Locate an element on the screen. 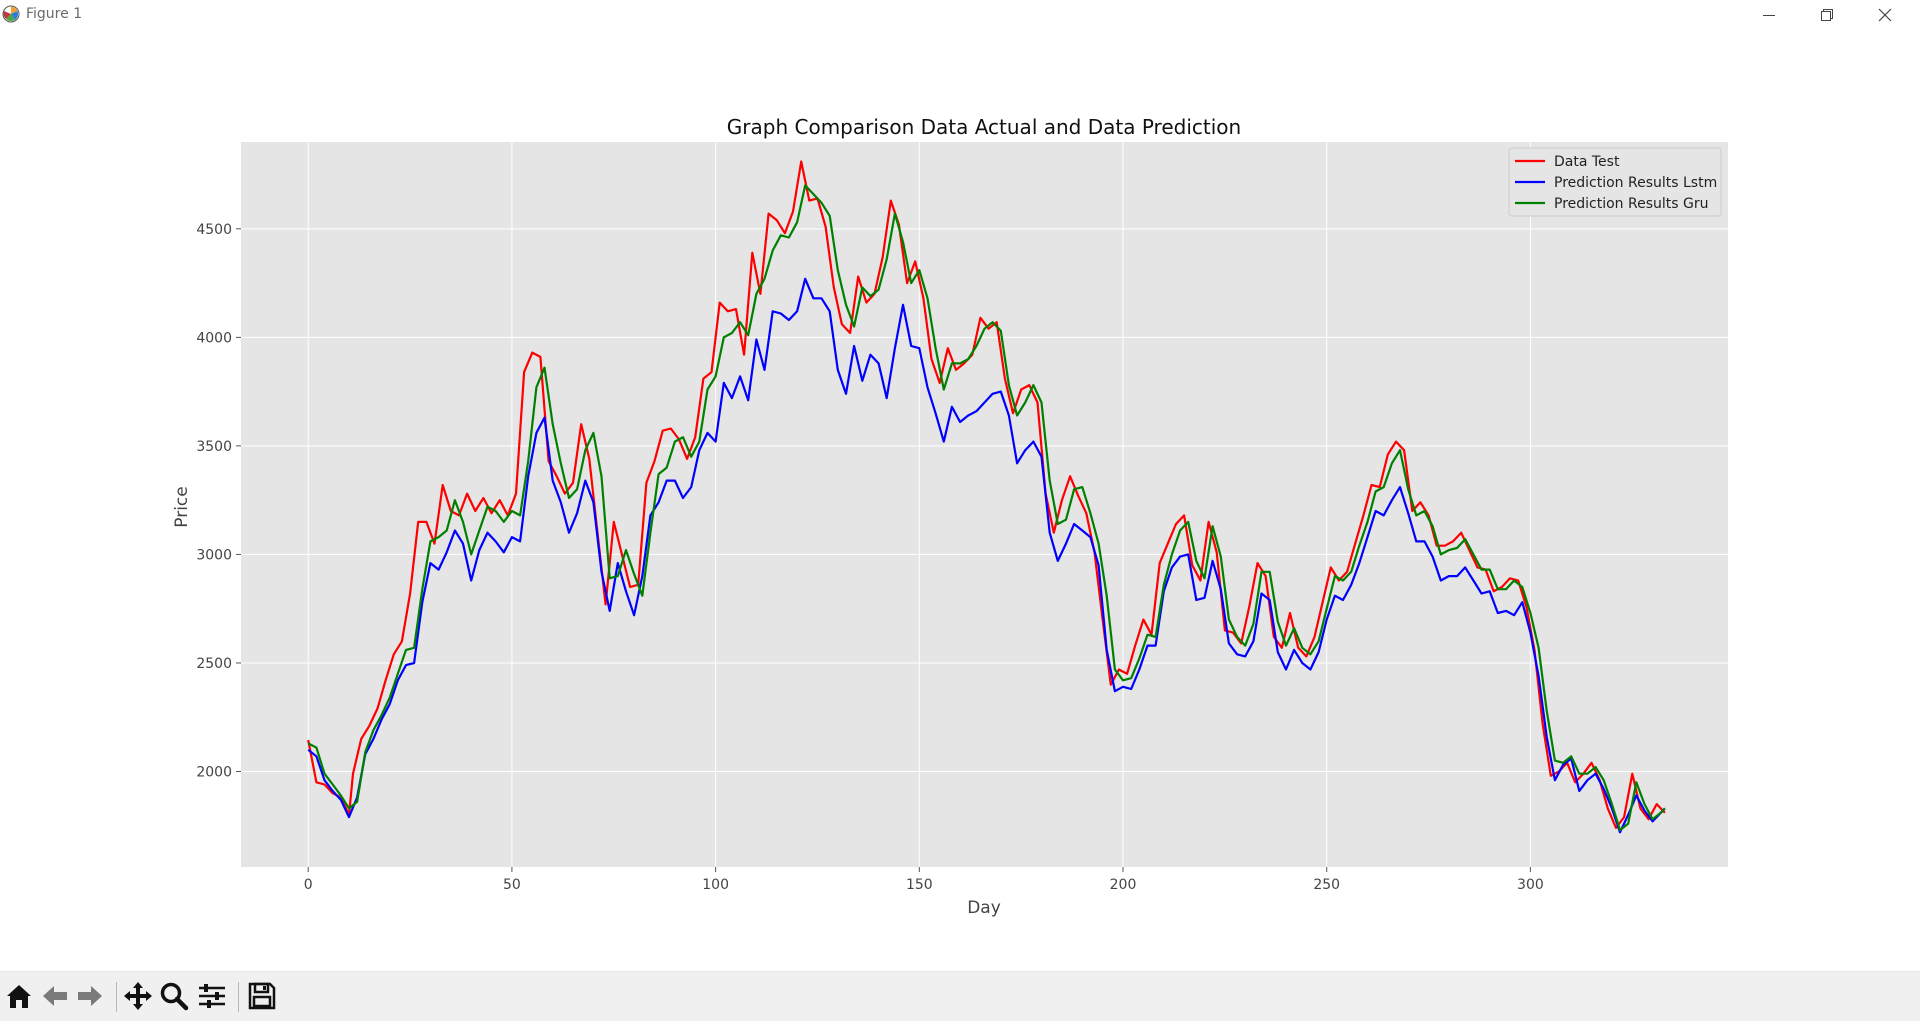 This screenshot has height=1021, width=1920. y-tick-label: 4000 is located at coordinates (214, 338).